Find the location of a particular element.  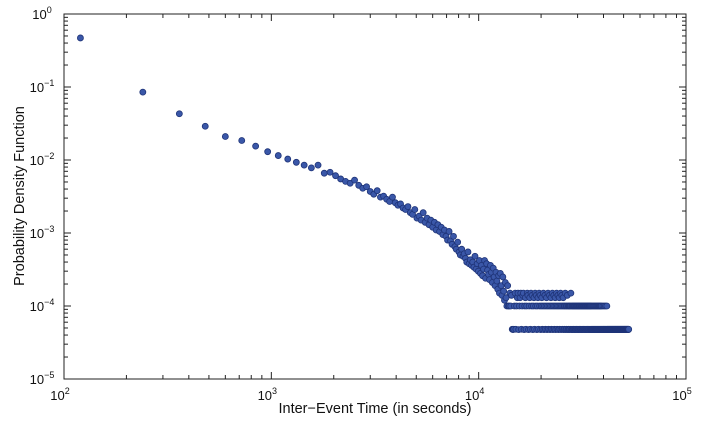

y-tick-label: 10⁻² is located at coordinates (42, 159).